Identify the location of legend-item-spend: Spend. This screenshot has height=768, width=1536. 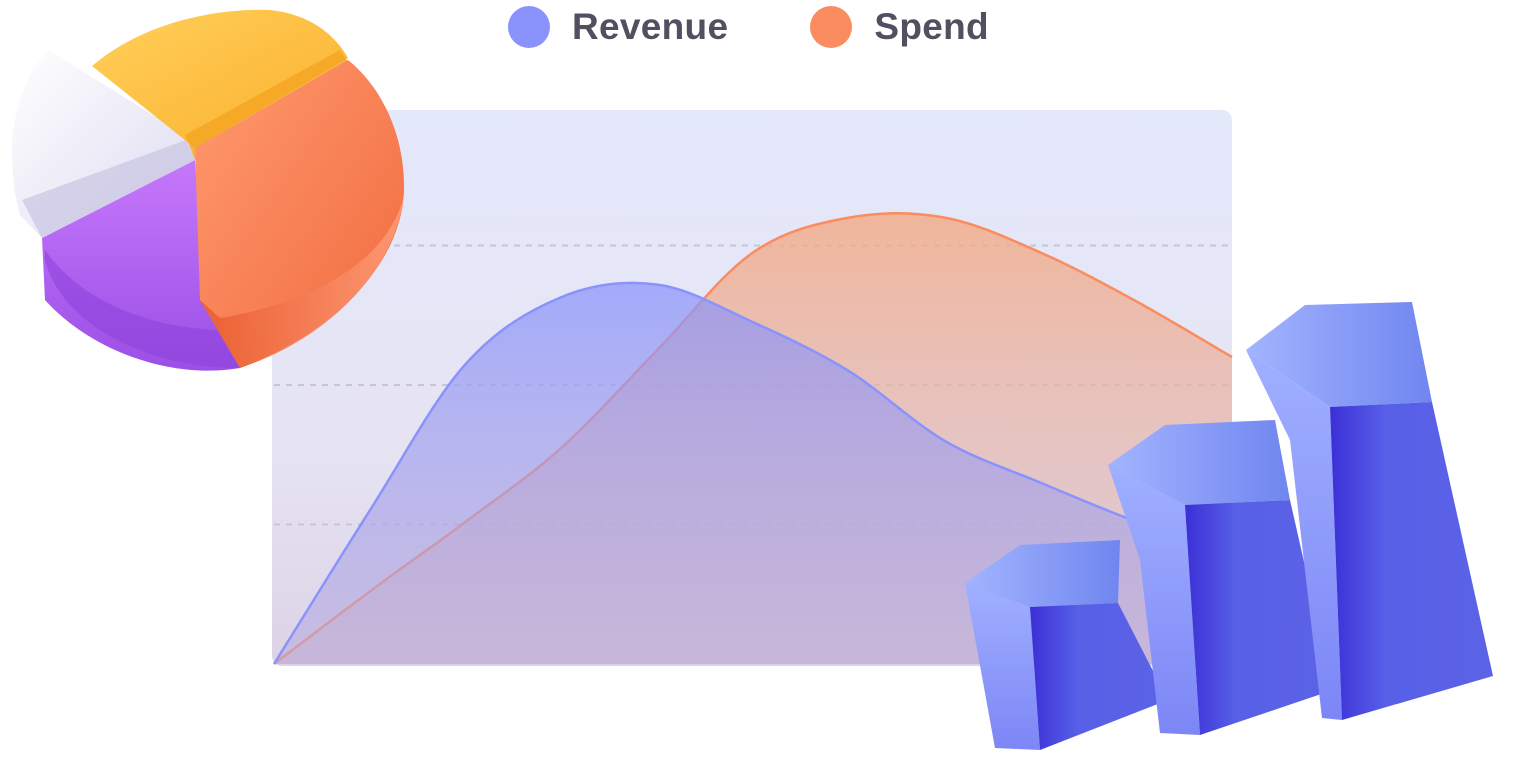
(899, 27).